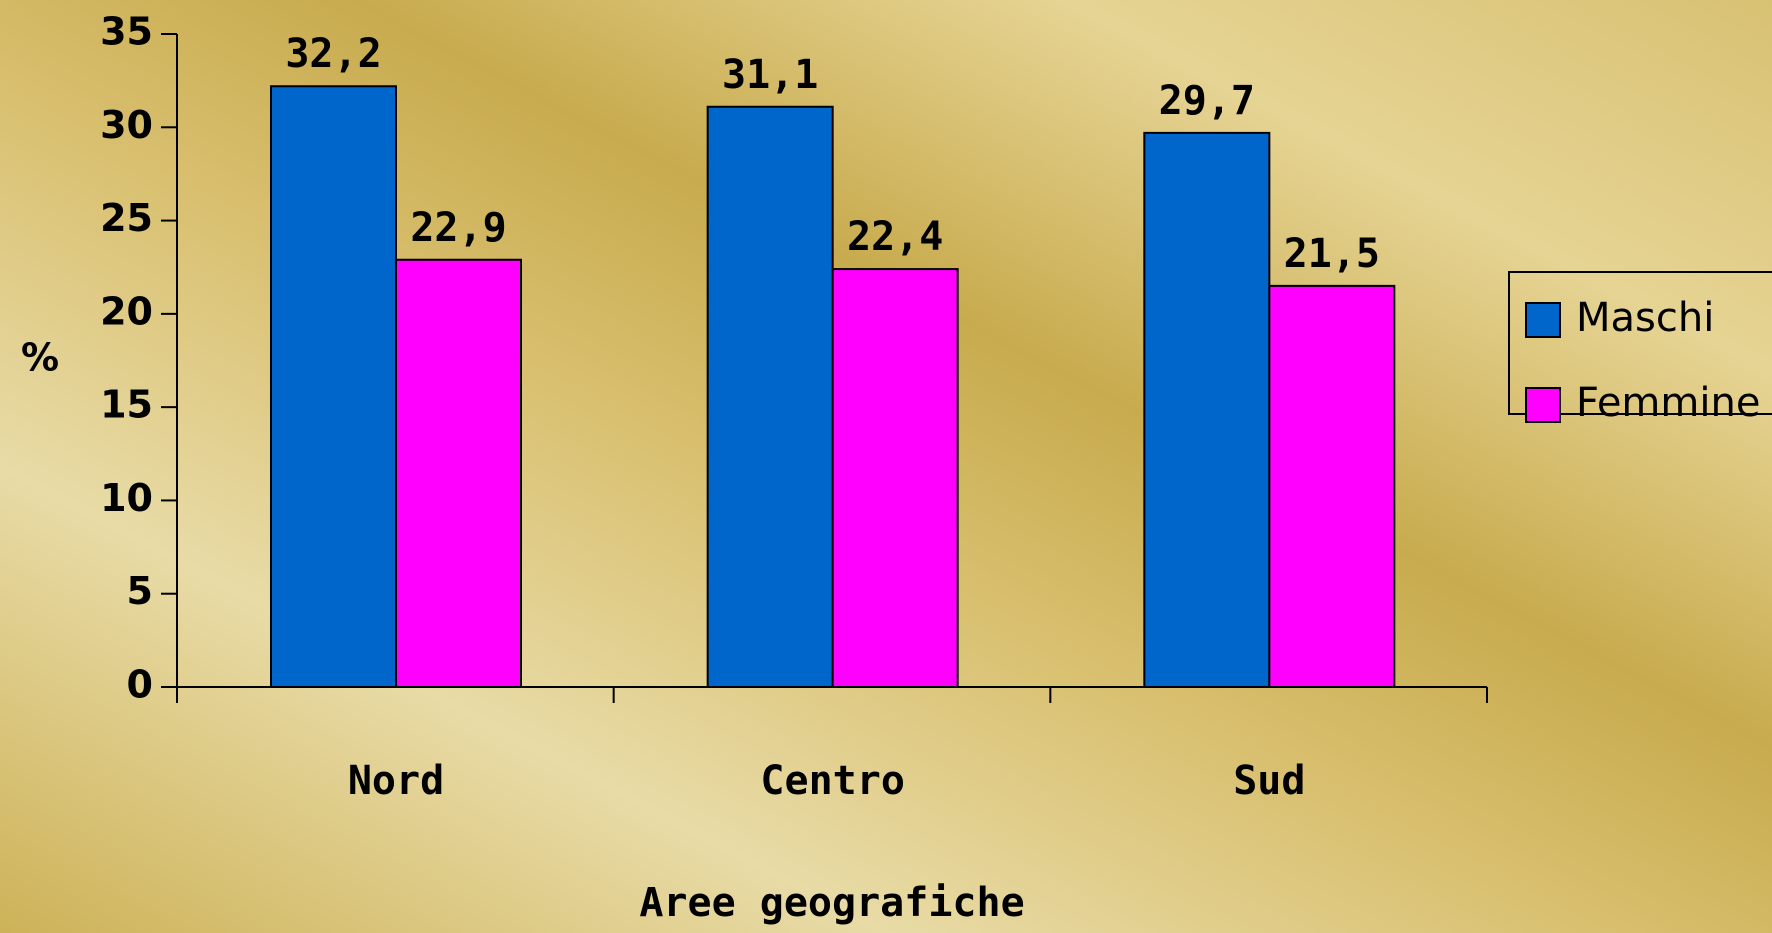 Image resolution: width=1772 pixels, height=933 pixels. Describe the element at coordinates (1332, 254) in the screenshot. I see `value-label: 21,5` at that location.